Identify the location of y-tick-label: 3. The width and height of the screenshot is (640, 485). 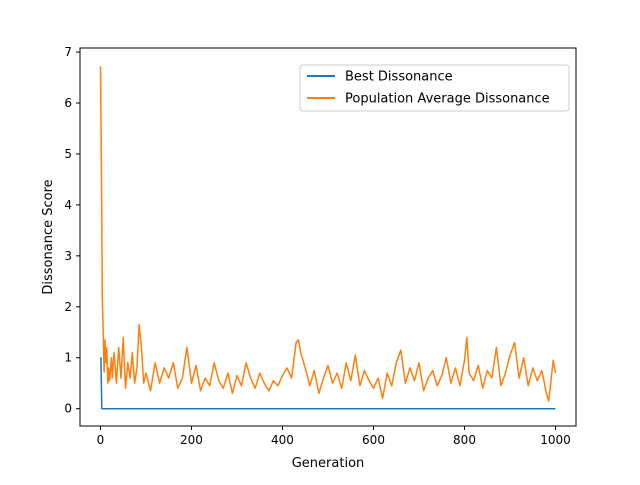
(68, 256).